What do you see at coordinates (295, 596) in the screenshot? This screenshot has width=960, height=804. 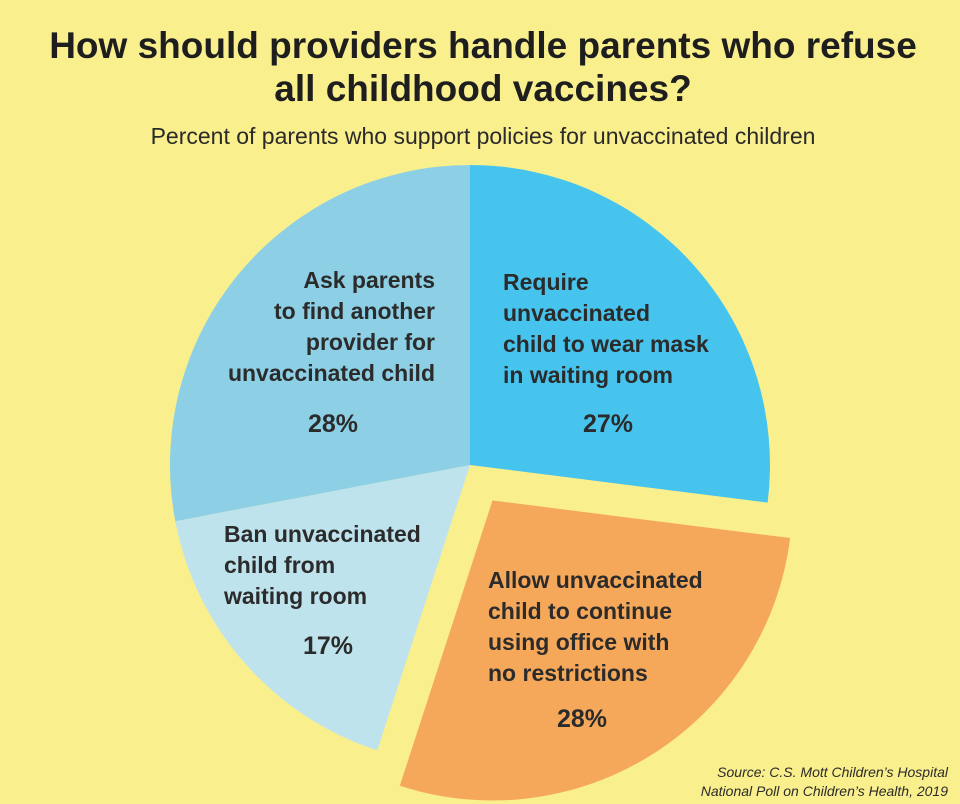 I see `slice-label-3-line-3: waiting room` at bounding box center [295, 596].